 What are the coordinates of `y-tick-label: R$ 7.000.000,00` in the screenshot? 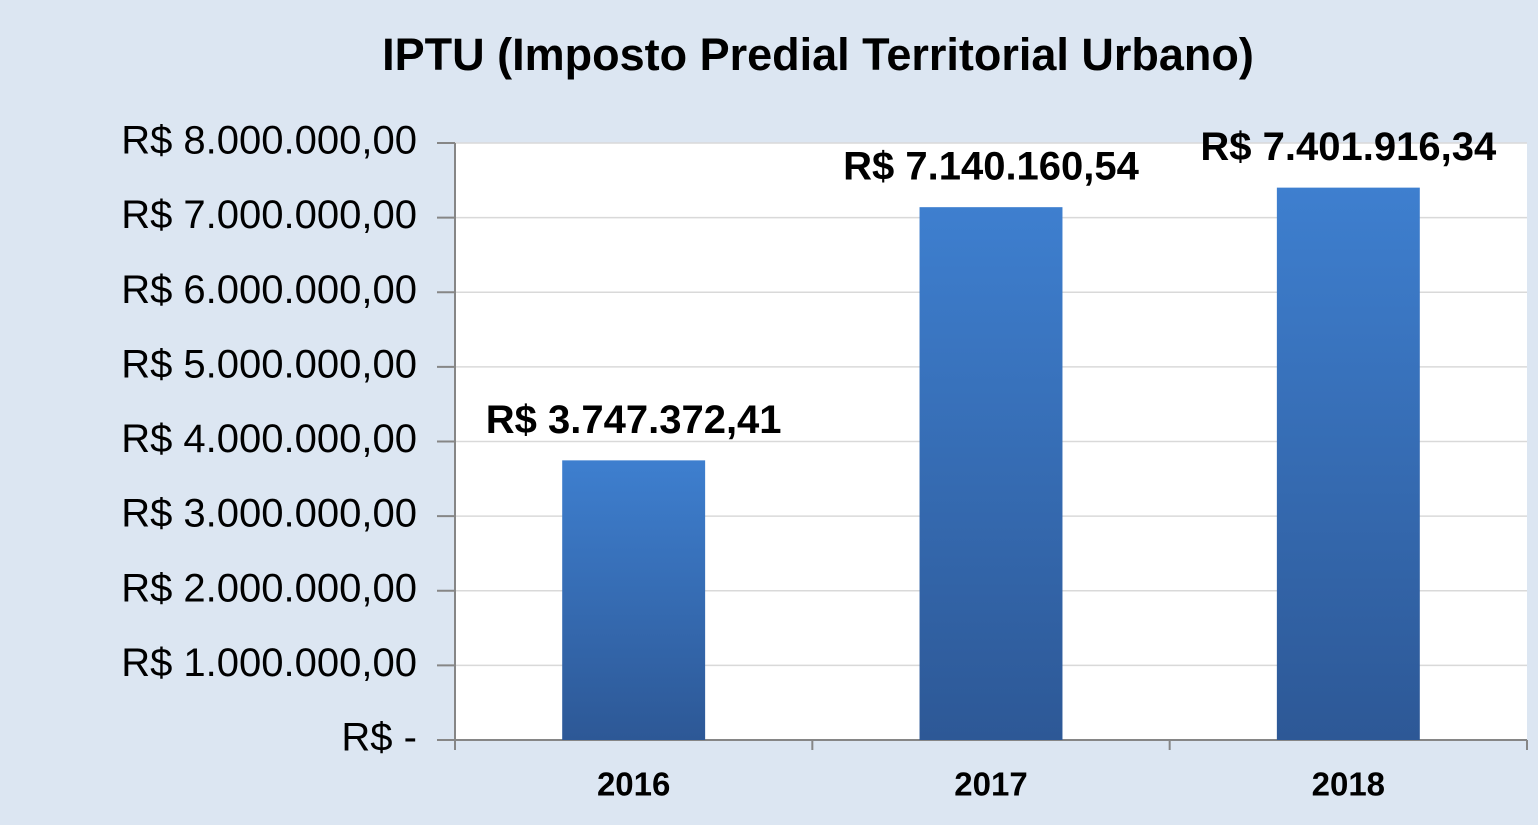 It's located at (269, 215).